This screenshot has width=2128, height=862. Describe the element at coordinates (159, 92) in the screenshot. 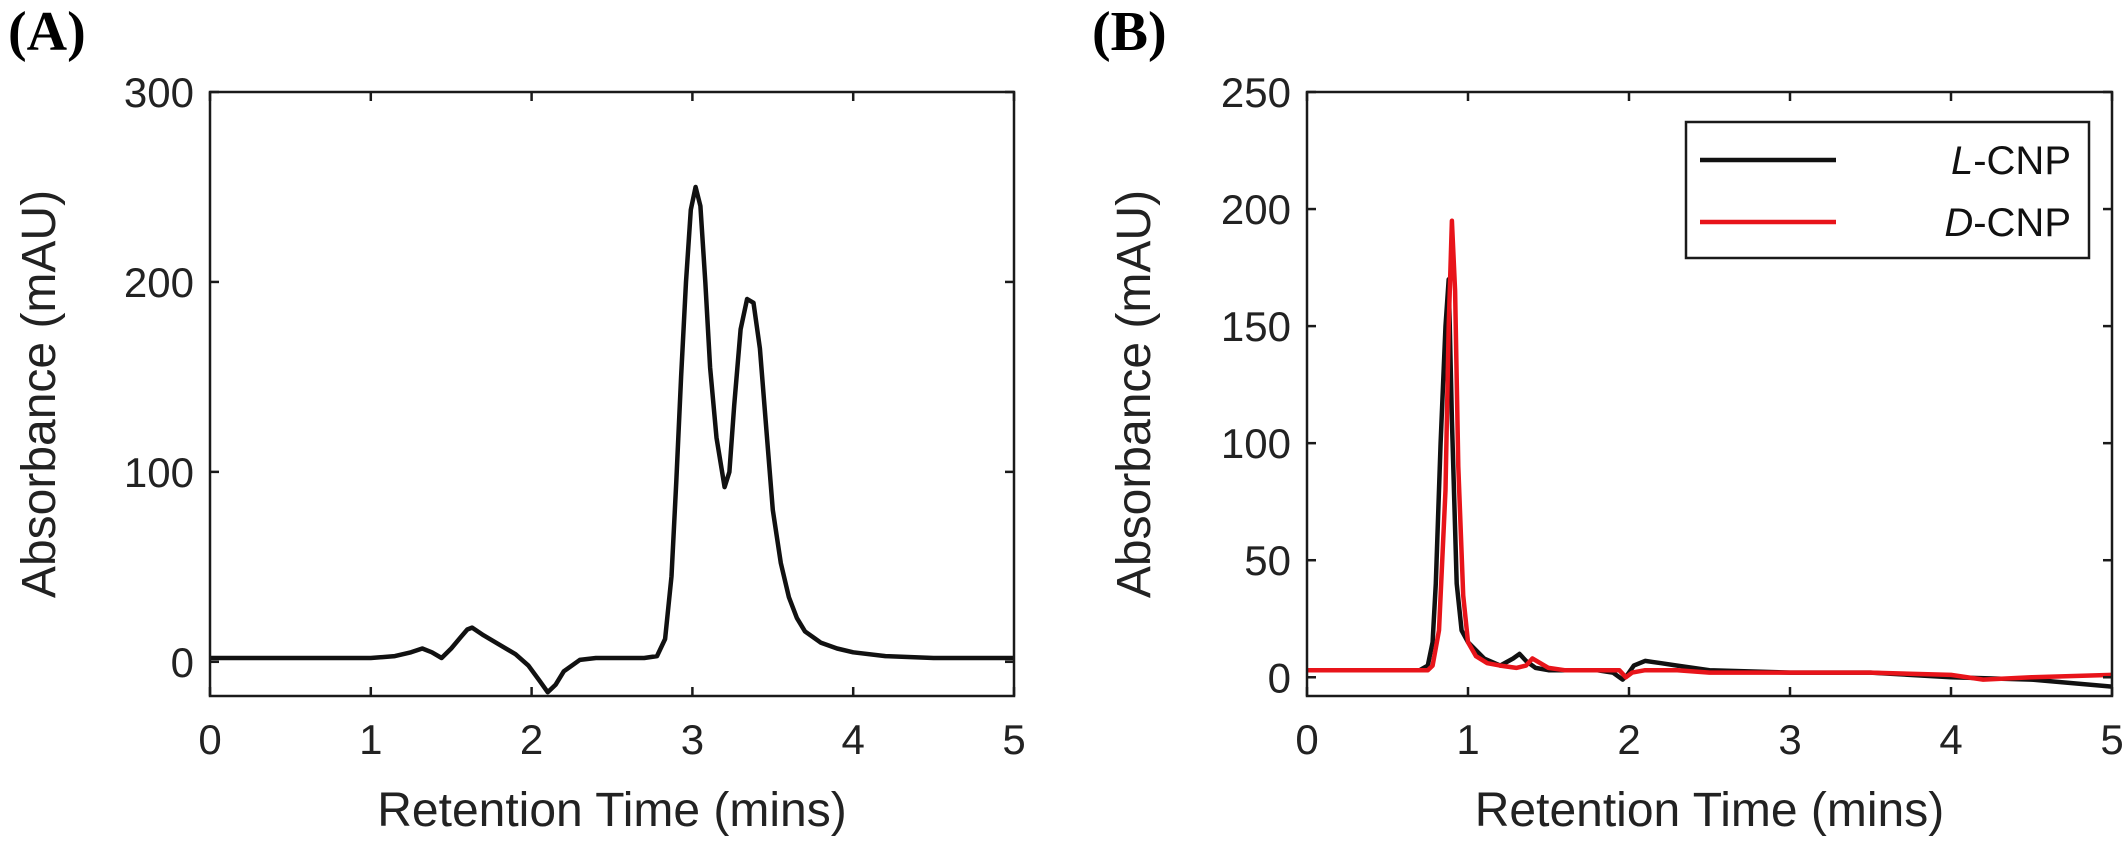

I see `y-tick-label: 300` at that location.